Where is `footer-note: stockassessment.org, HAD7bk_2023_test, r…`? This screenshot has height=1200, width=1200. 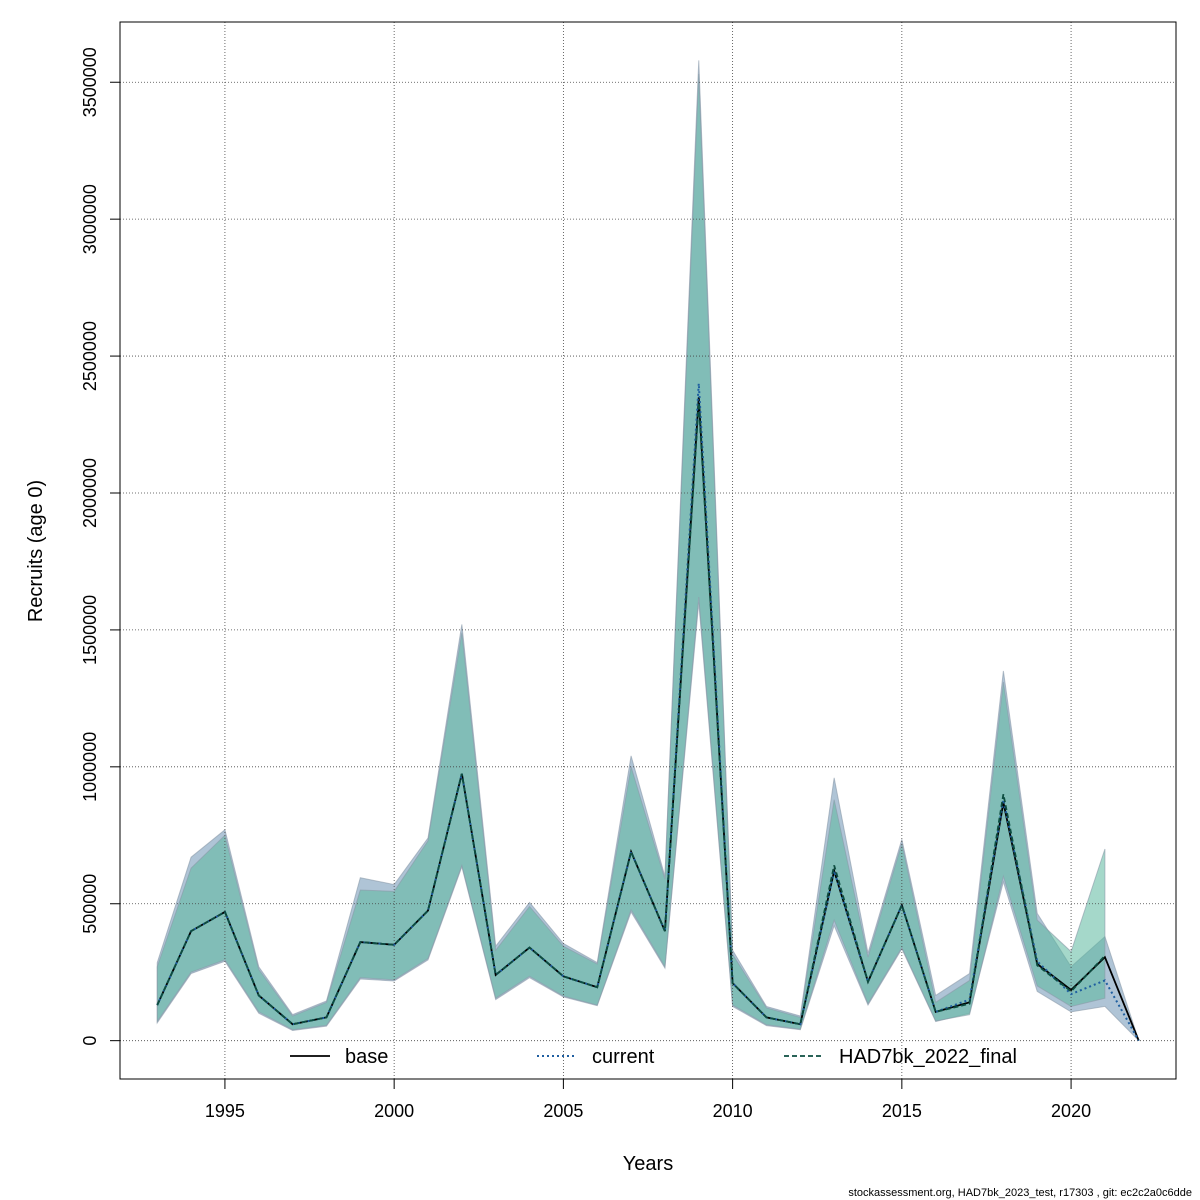
footer-note: stockassessment.org, HAD7bk_2023_test, r… is located at coordinates (1020, 1193).